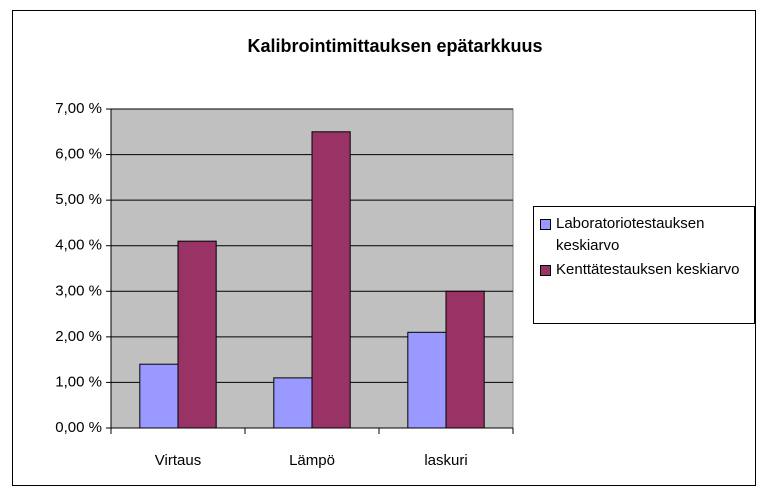 The height and width of the screenshot is (486, 757). What do you see at coordinates (312, 460) in the screenshot?
I see `x-tick-label: Lämpö` at bounding box center [312, 460].